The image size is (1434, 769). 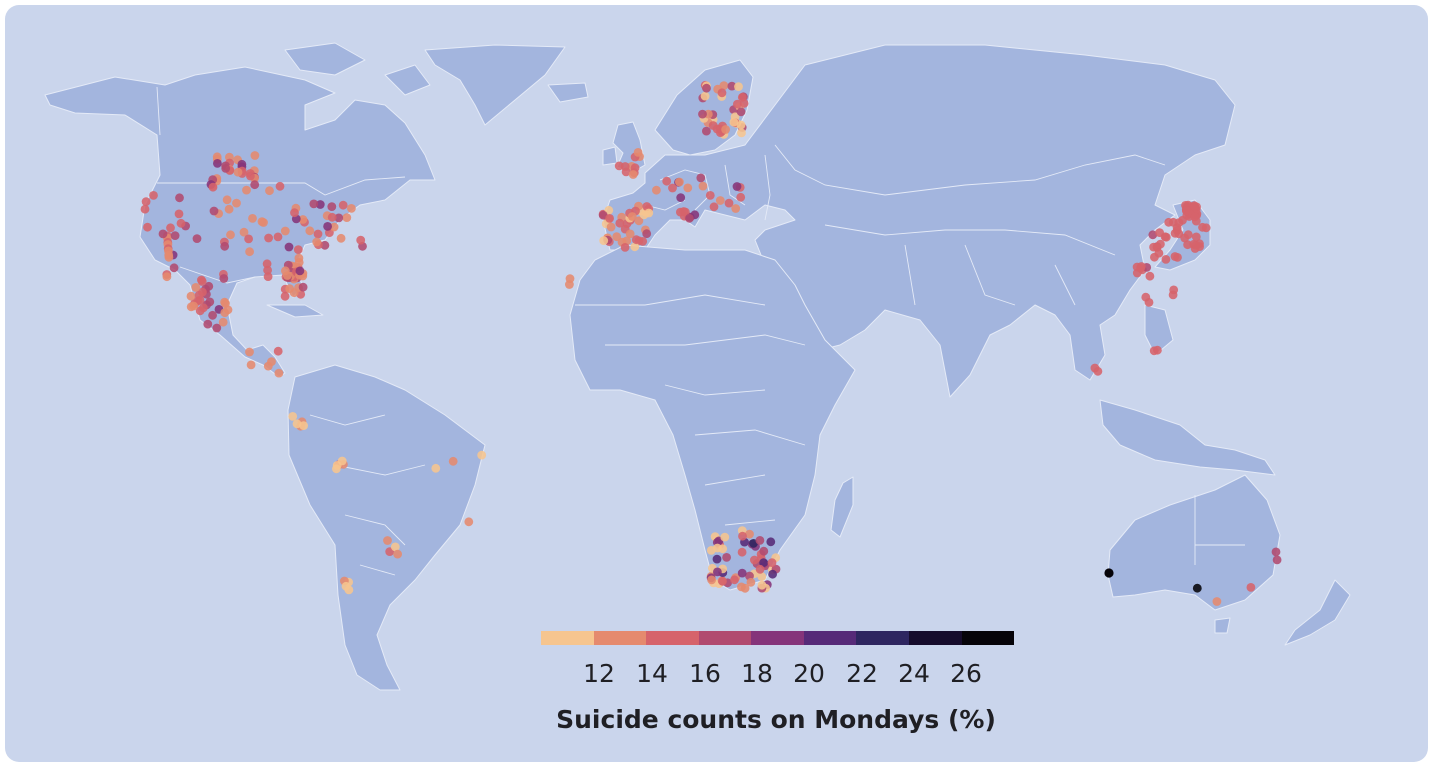 I want to click on land-southeast-asia-islands, so click(x=1187, y=390).